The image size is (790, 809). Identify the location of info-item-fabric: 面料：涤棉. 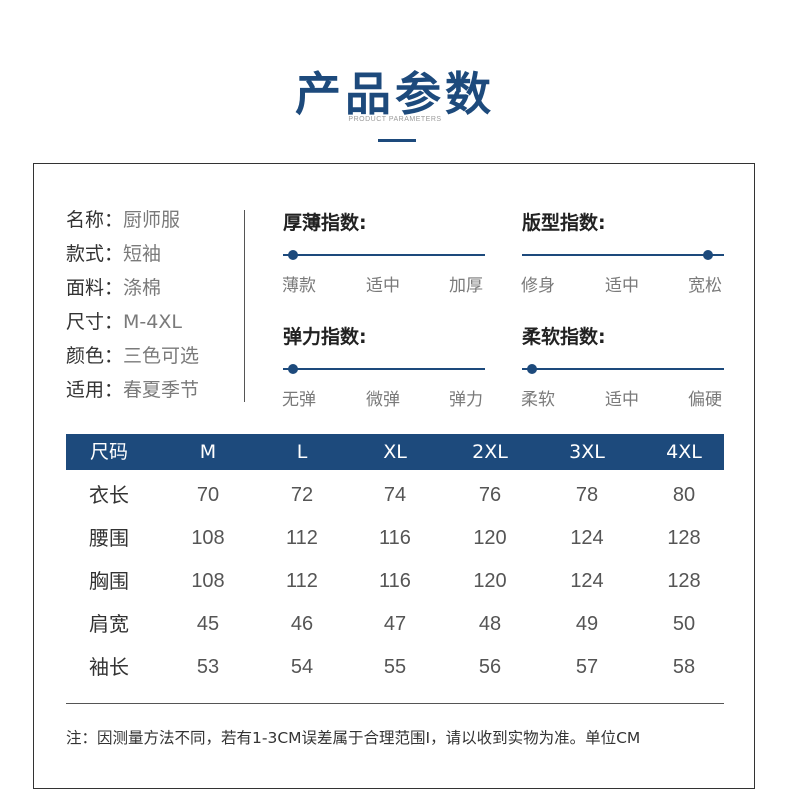
(113, 288).